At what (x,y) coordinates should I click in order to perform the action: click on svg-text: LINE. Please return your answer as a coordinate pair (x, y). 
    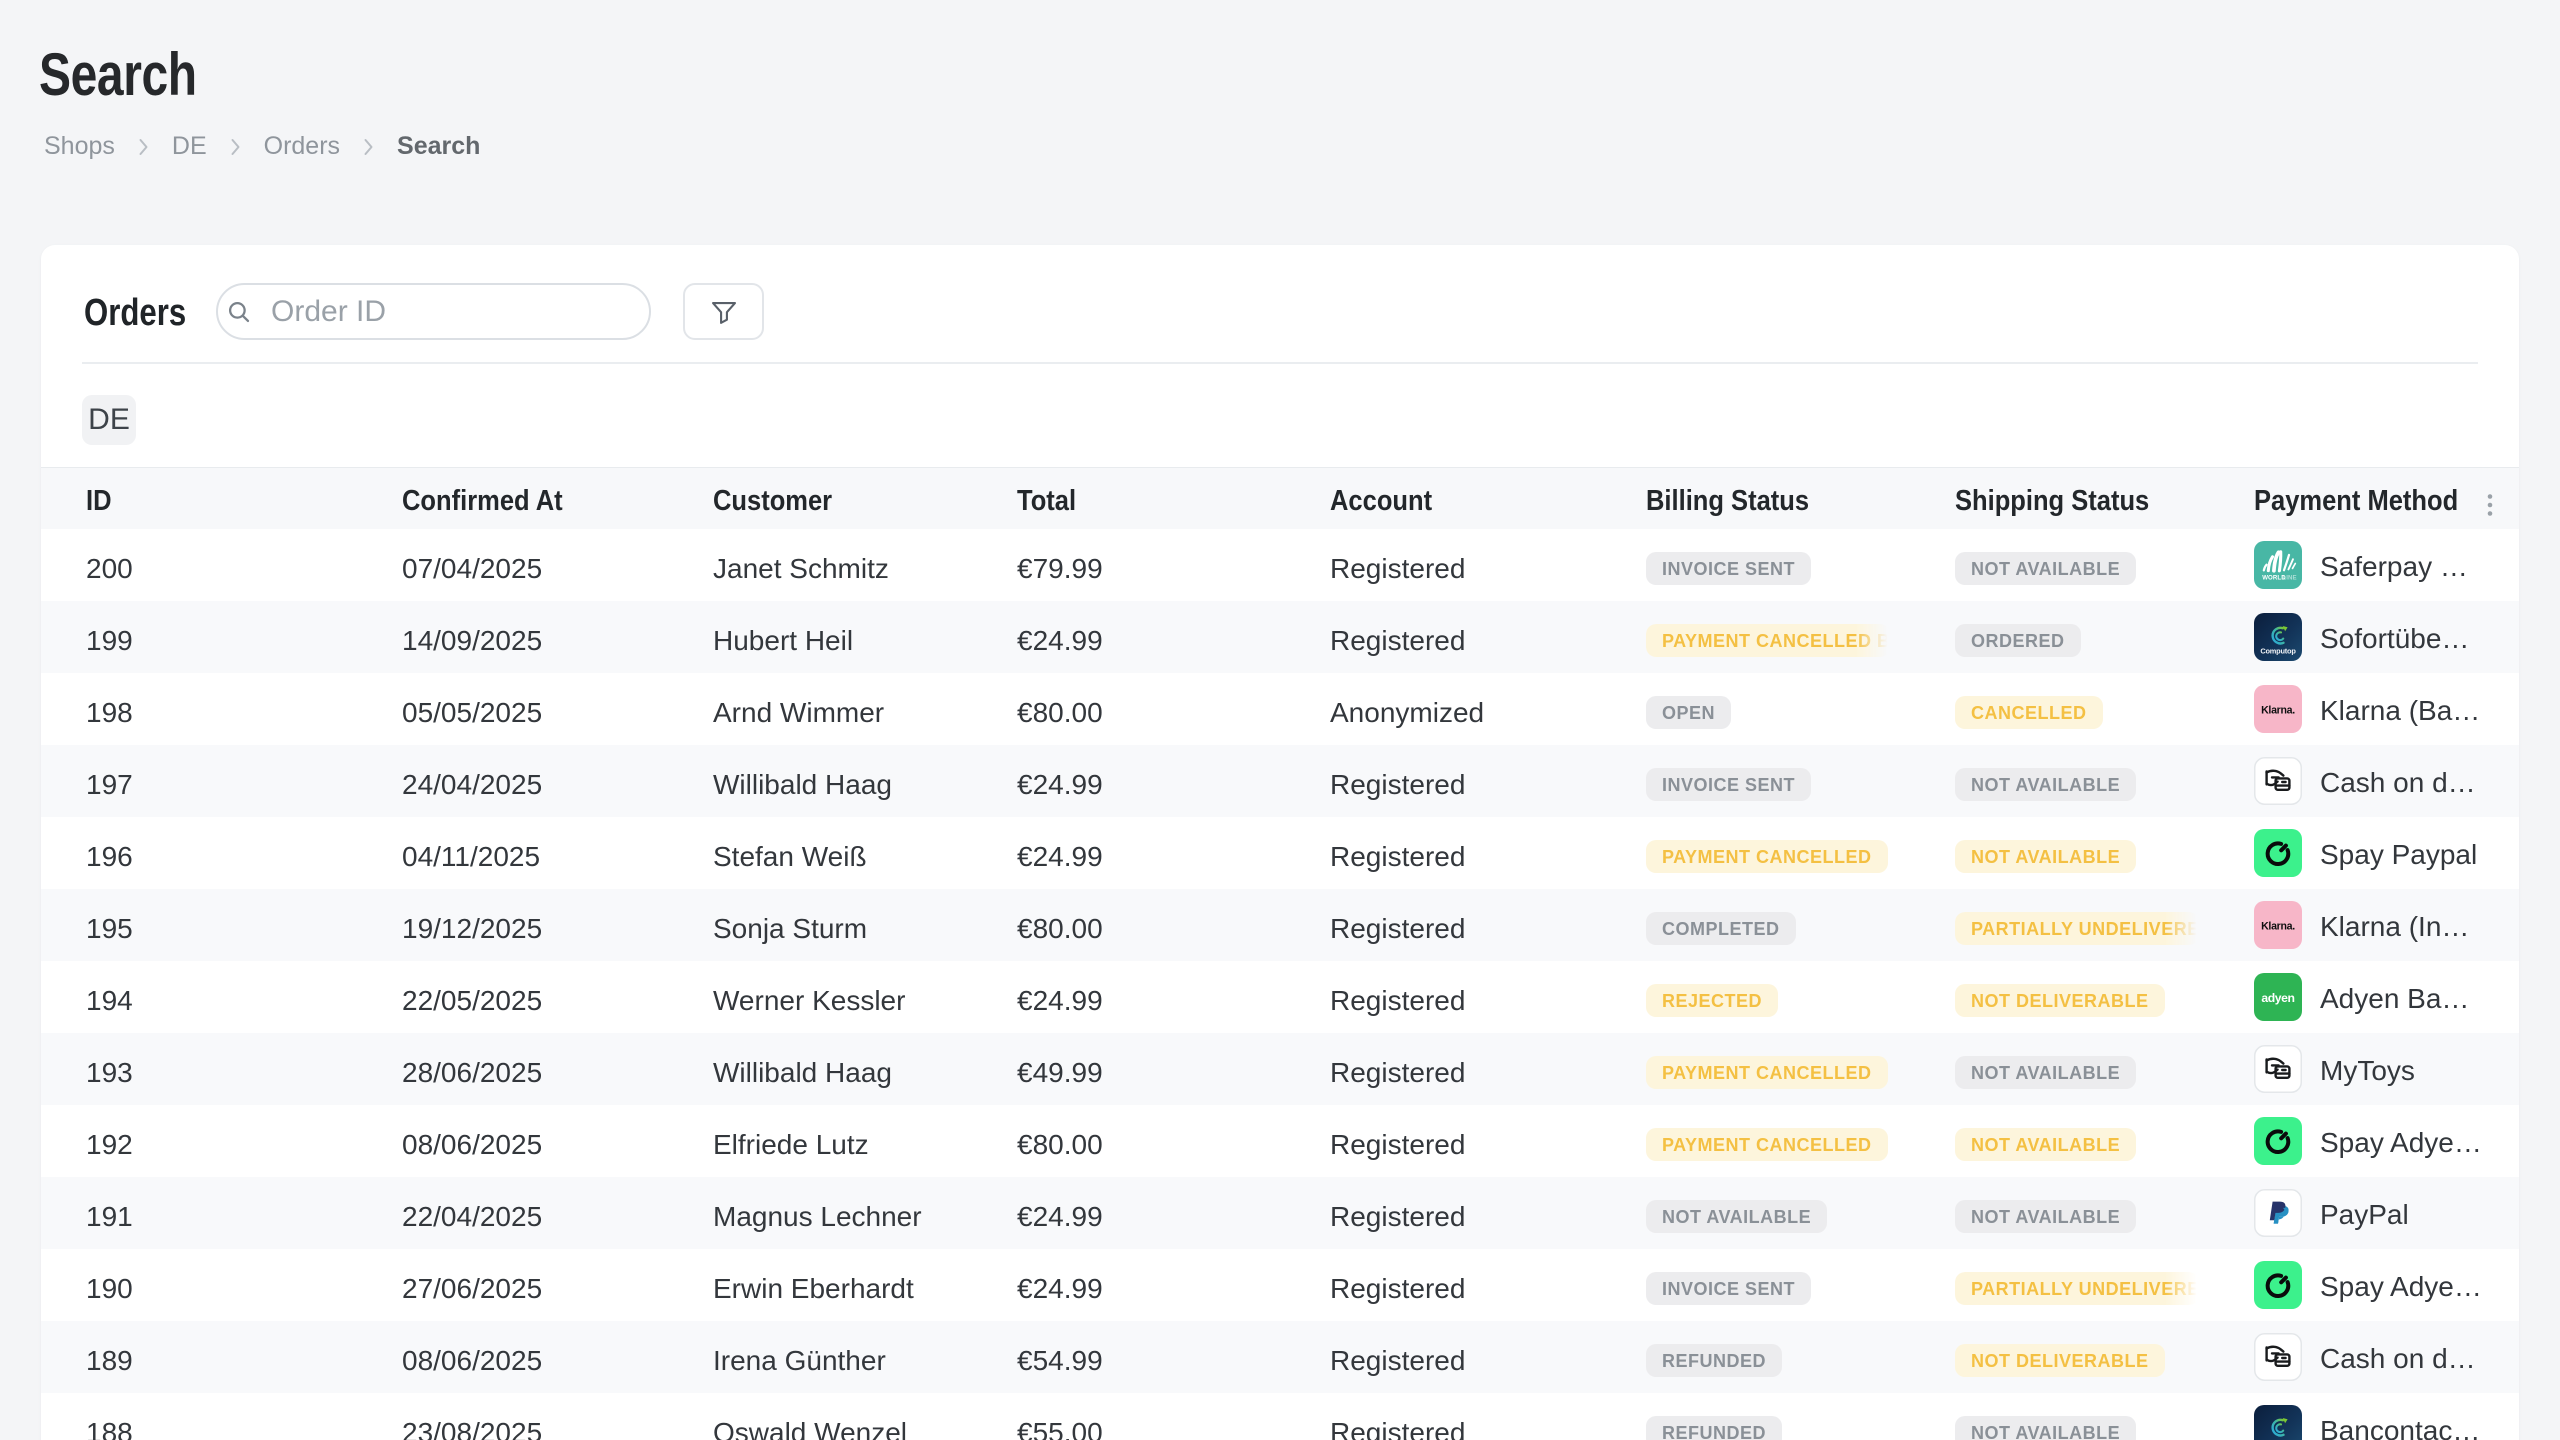
    Looking at the image, I should click on (2289, 577).